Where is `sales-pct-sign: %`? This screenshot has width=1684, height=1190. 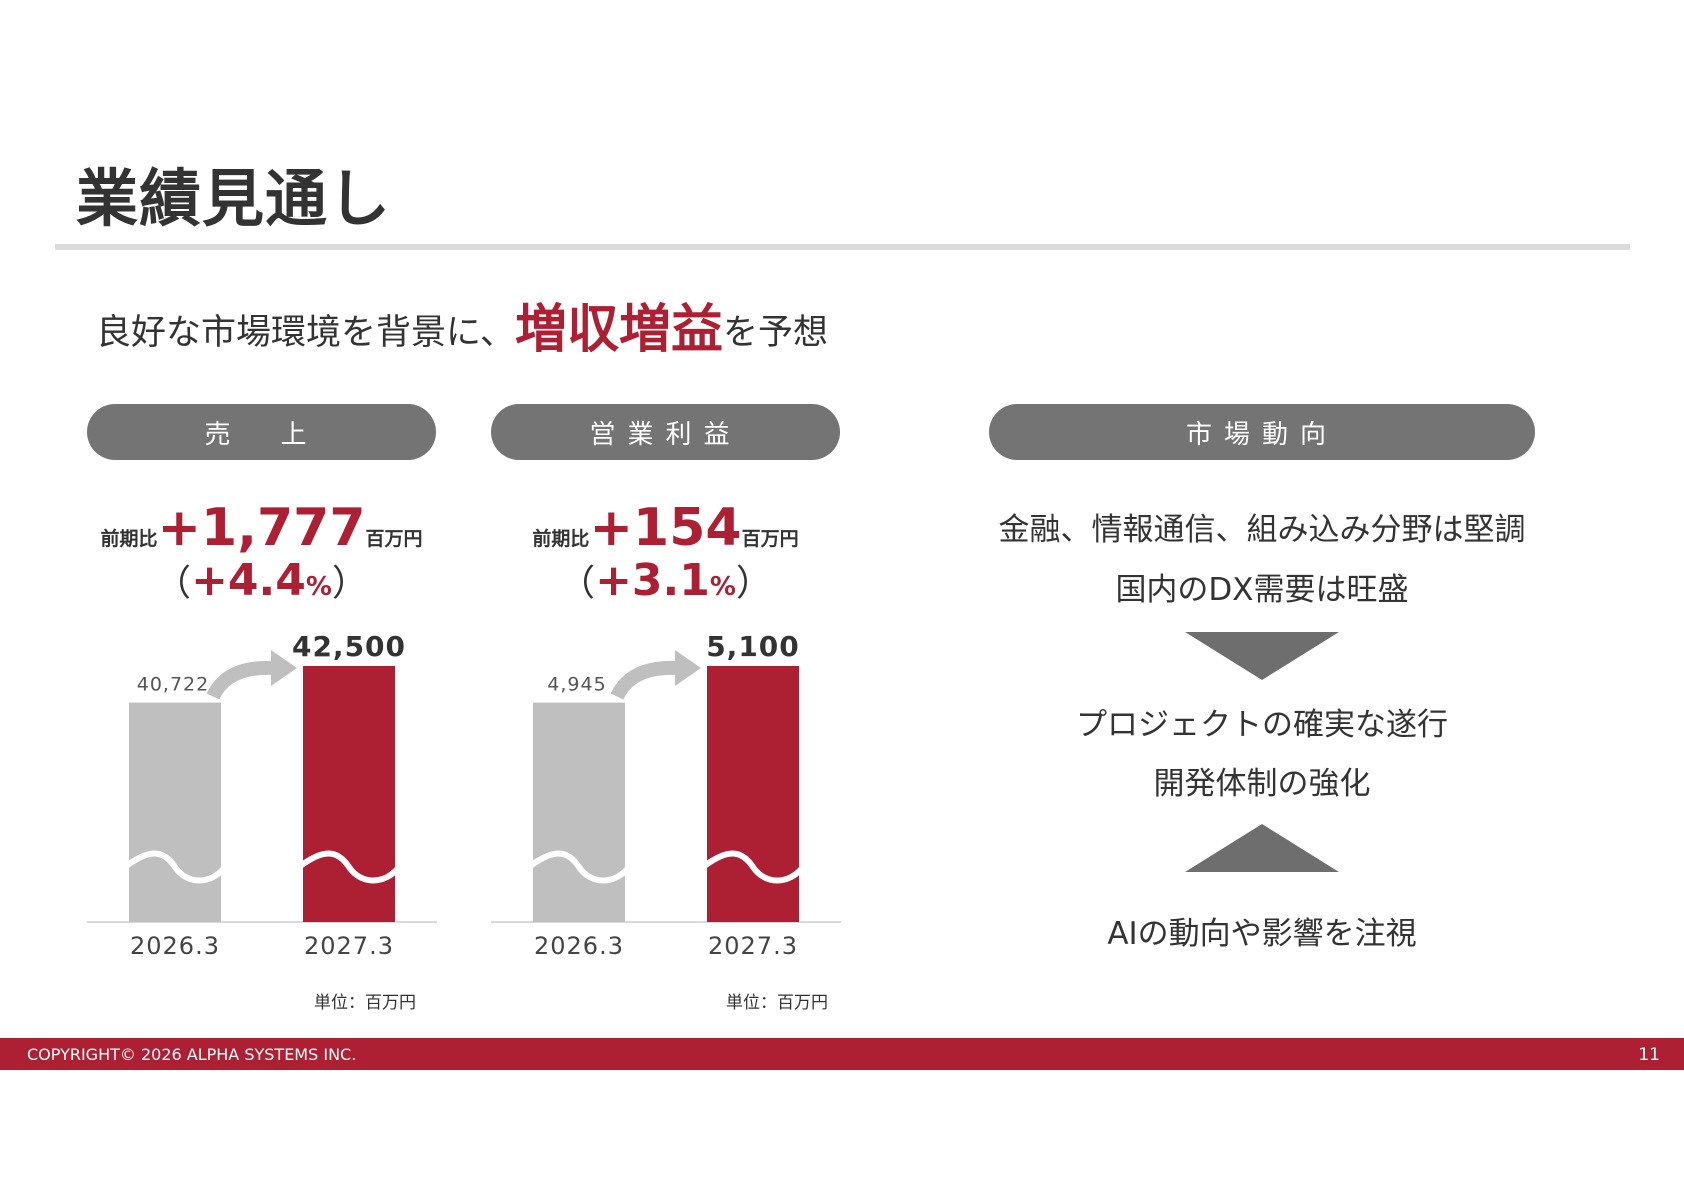 sales-pct-sign: % is located at coordinates (318, 587).